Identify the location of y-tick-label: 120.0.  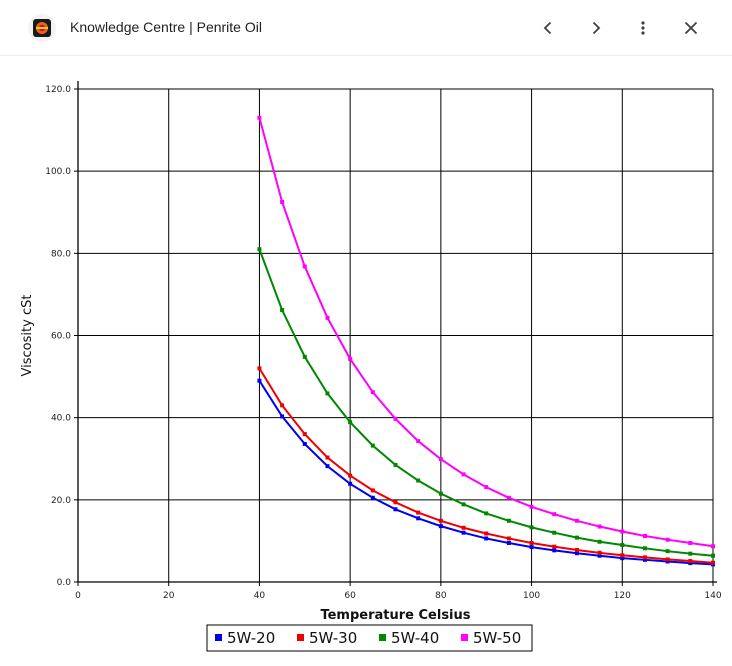
(58, 90).